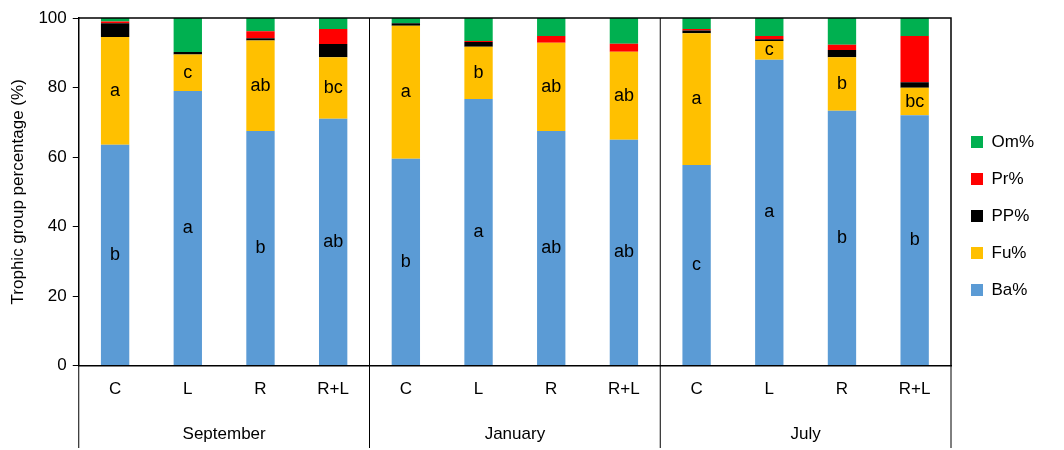  I want to click on y-tick-label: 80, so click(57, 87).